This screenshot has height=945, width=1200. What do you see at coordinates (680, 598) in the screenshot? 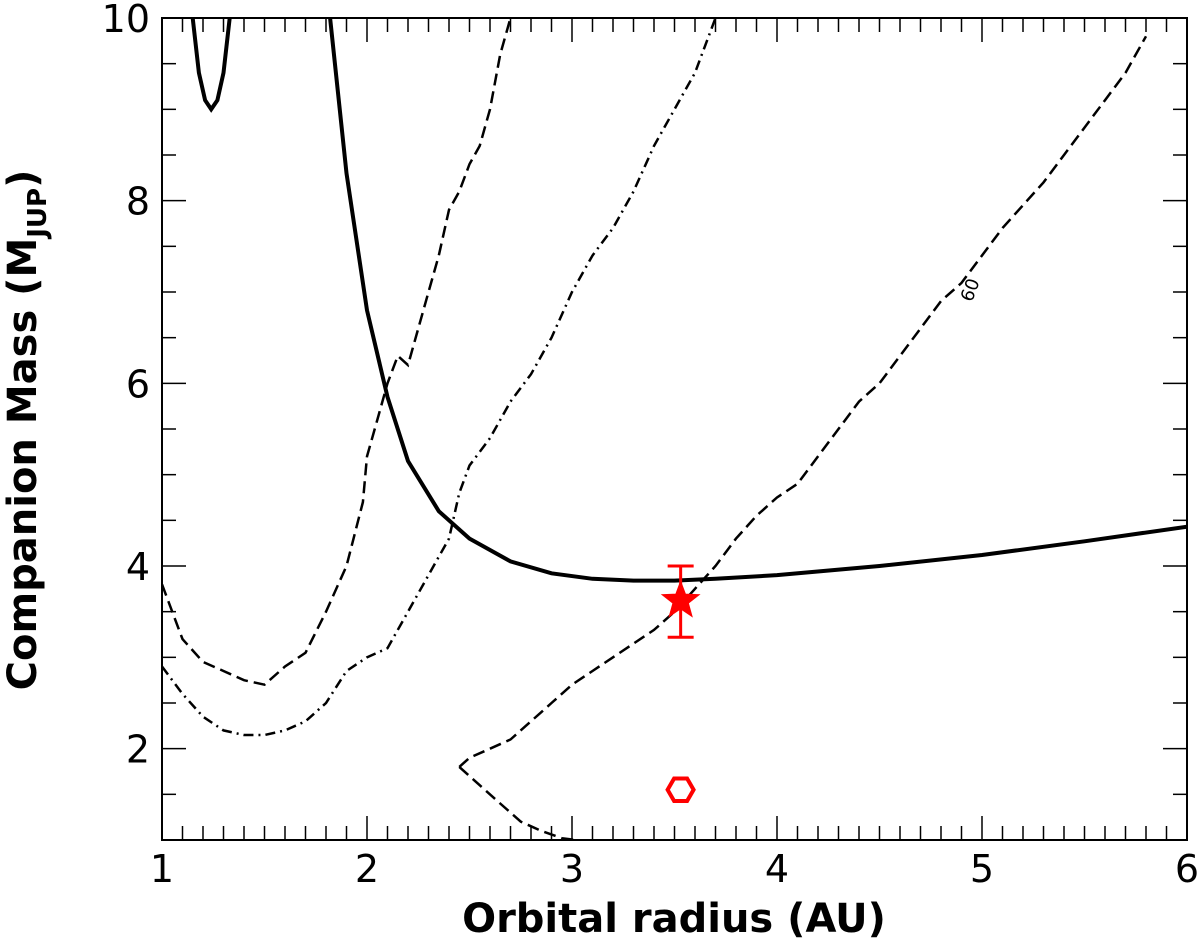
I see `star-marker` at bounding box center [680, 598].